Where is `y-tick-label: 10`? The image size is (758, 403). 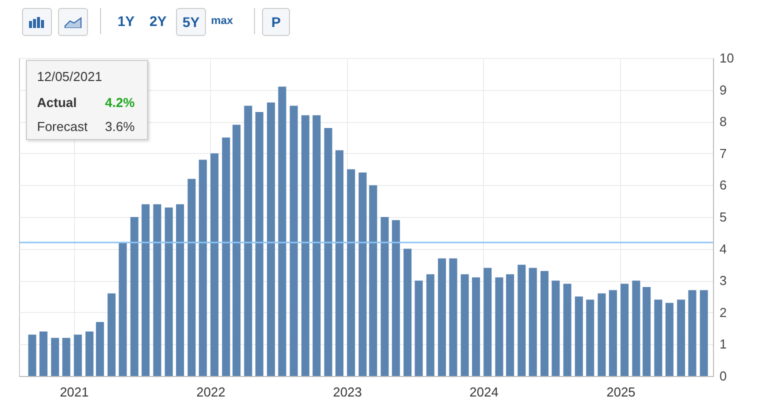
y-tick-label: 10 is located at coordinates (727, 58).